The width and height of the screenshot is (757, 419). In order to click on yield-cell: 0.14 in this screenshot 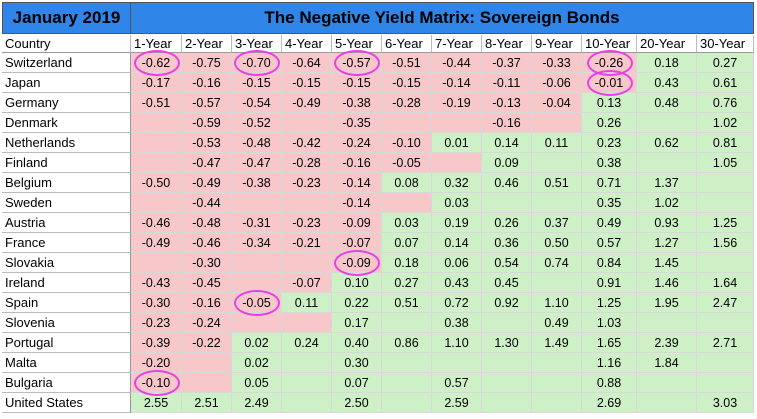, I will do `click(457, 243)`.